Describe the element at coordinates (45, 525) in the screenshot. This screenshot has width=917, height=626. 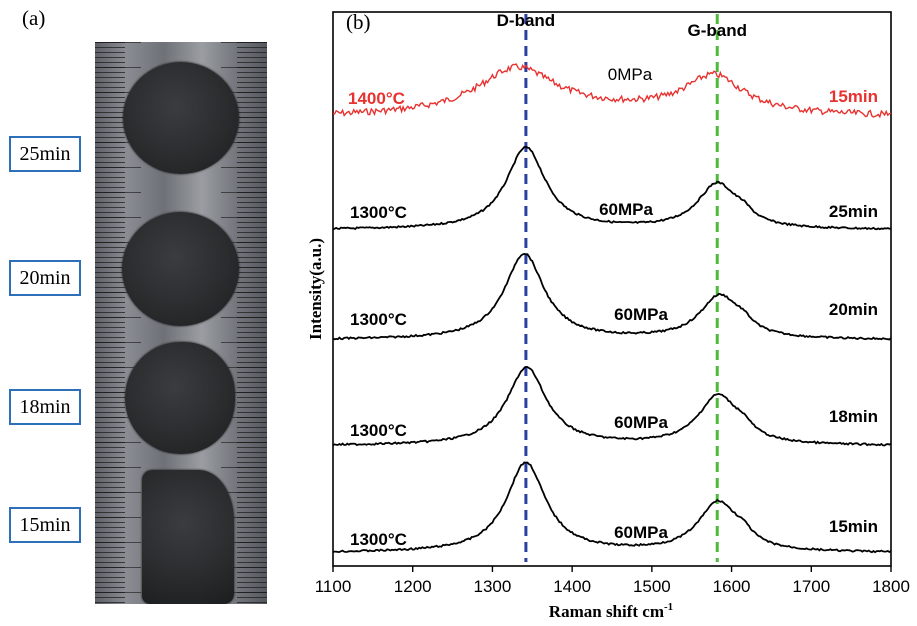
I see `sample-label-4: 15min` at that location.